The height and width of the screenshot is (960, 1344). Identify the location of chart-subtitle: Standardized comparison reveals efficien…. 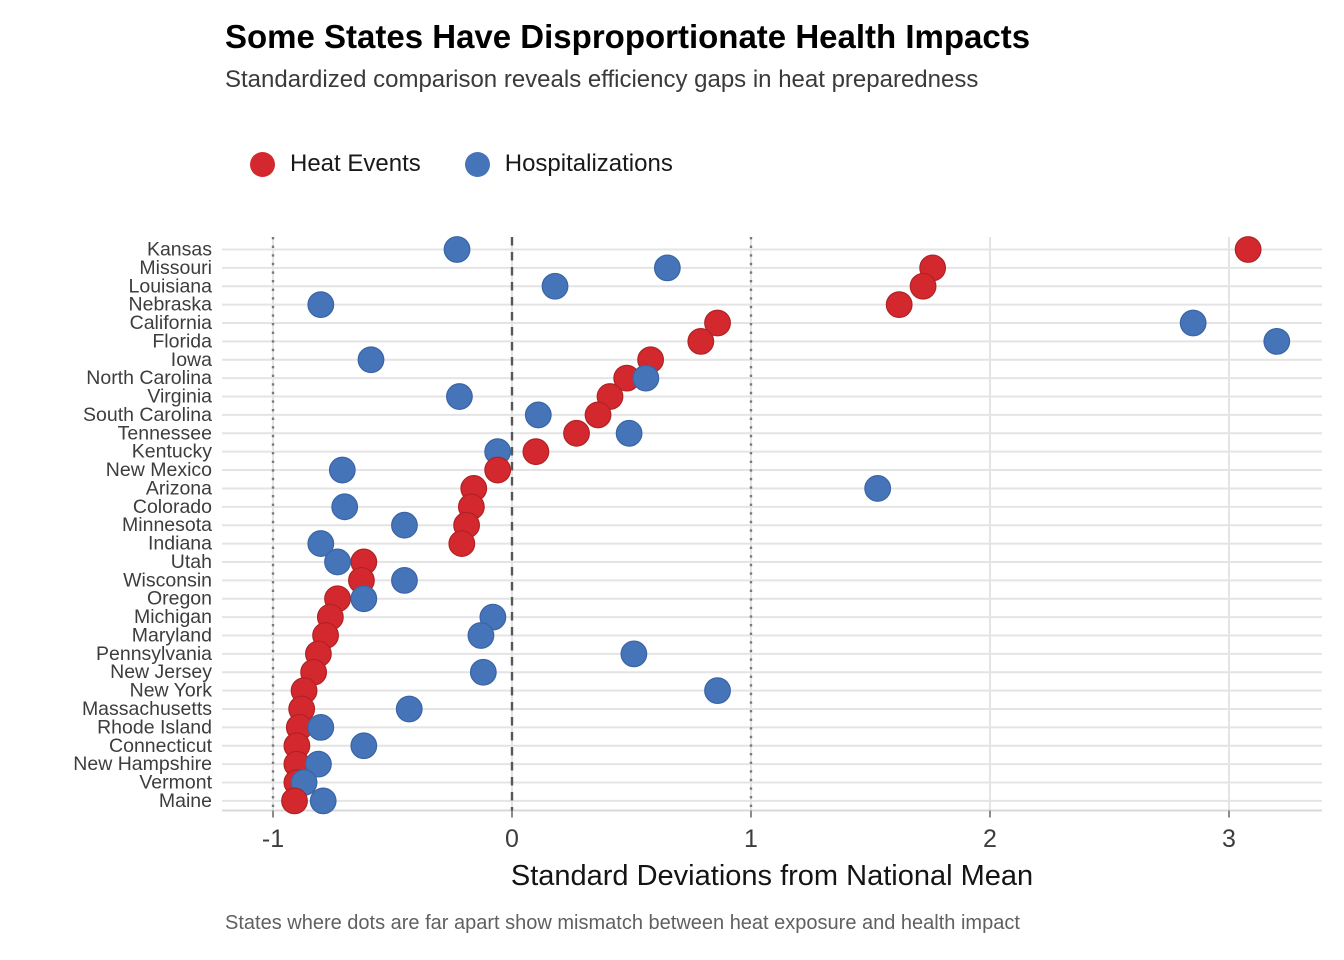
(602, 79).